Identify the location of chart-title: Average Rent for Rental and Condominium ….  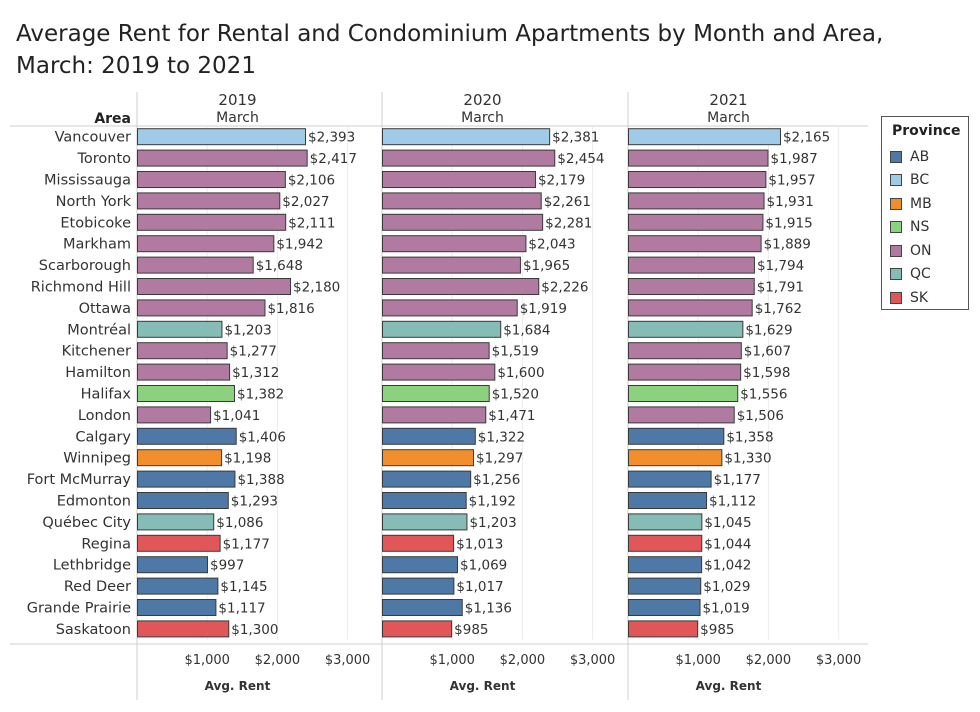
(450, 50).